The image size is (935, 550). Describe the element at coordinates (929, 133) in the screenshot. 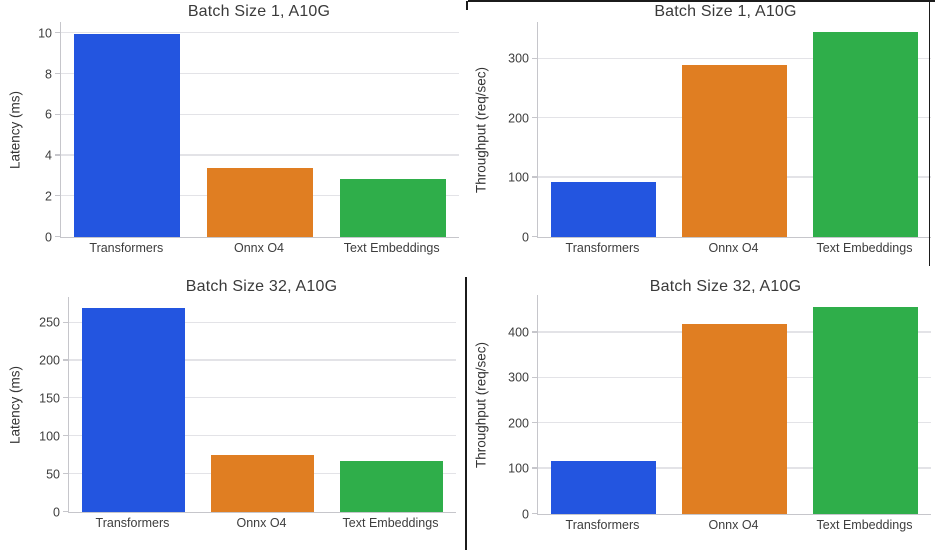

I see `divider-right-border` at that location.